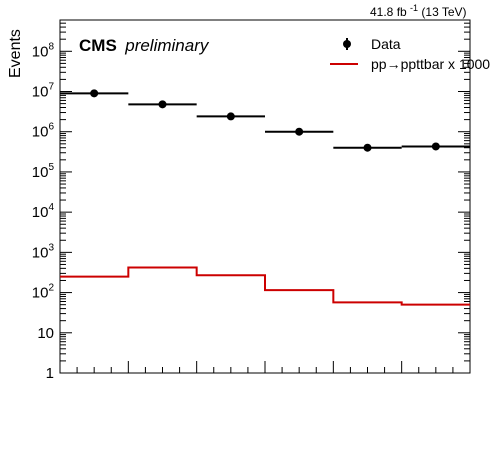  I want to click on y-tick-exponent: 8, so click(51, 46).